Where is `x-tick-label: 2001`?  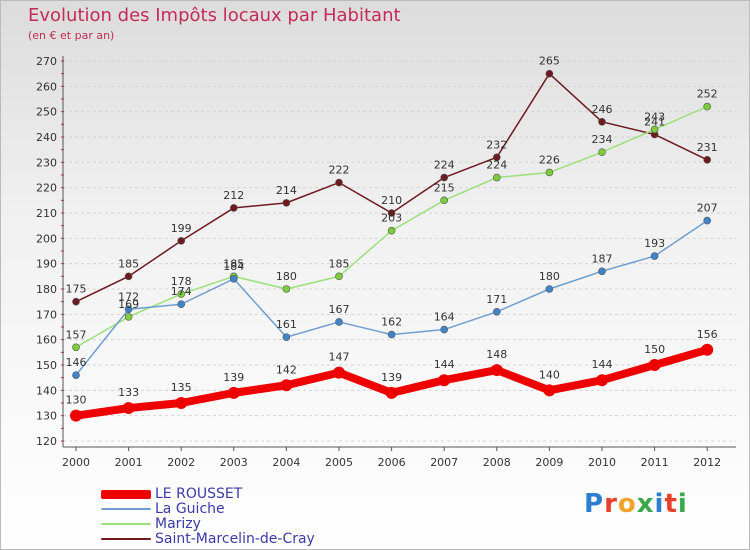 x-tick-label: 2001 is located at coordinates (129, 462).